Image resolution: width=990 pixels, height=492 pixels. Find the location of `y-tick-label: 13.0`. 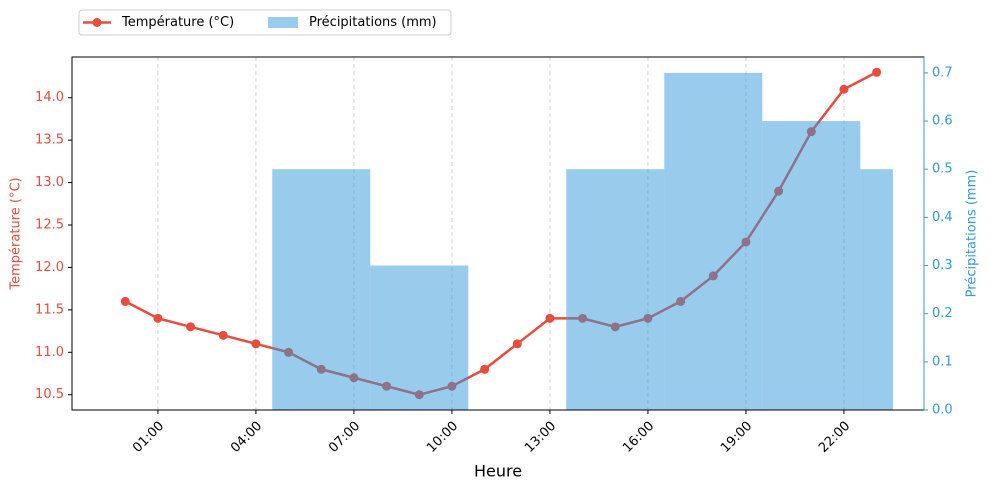

y-tick-label: 13.0 is located at coordinates (49, 182).